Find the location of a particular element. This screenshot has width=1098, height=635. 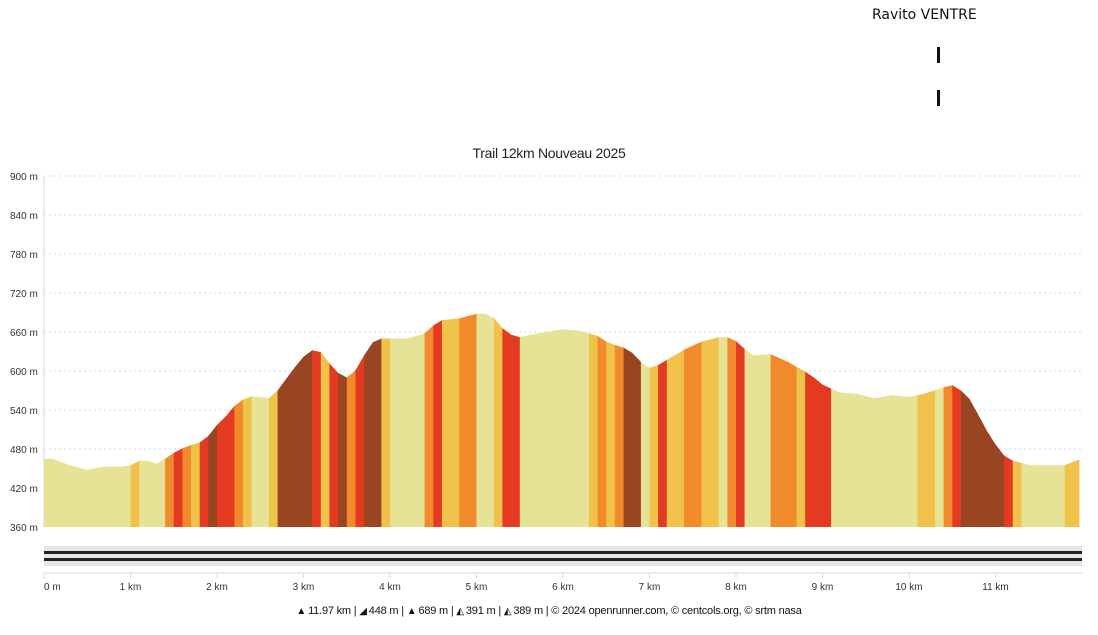

x-tick-label: 2 km is located at coordinates (217, 587).